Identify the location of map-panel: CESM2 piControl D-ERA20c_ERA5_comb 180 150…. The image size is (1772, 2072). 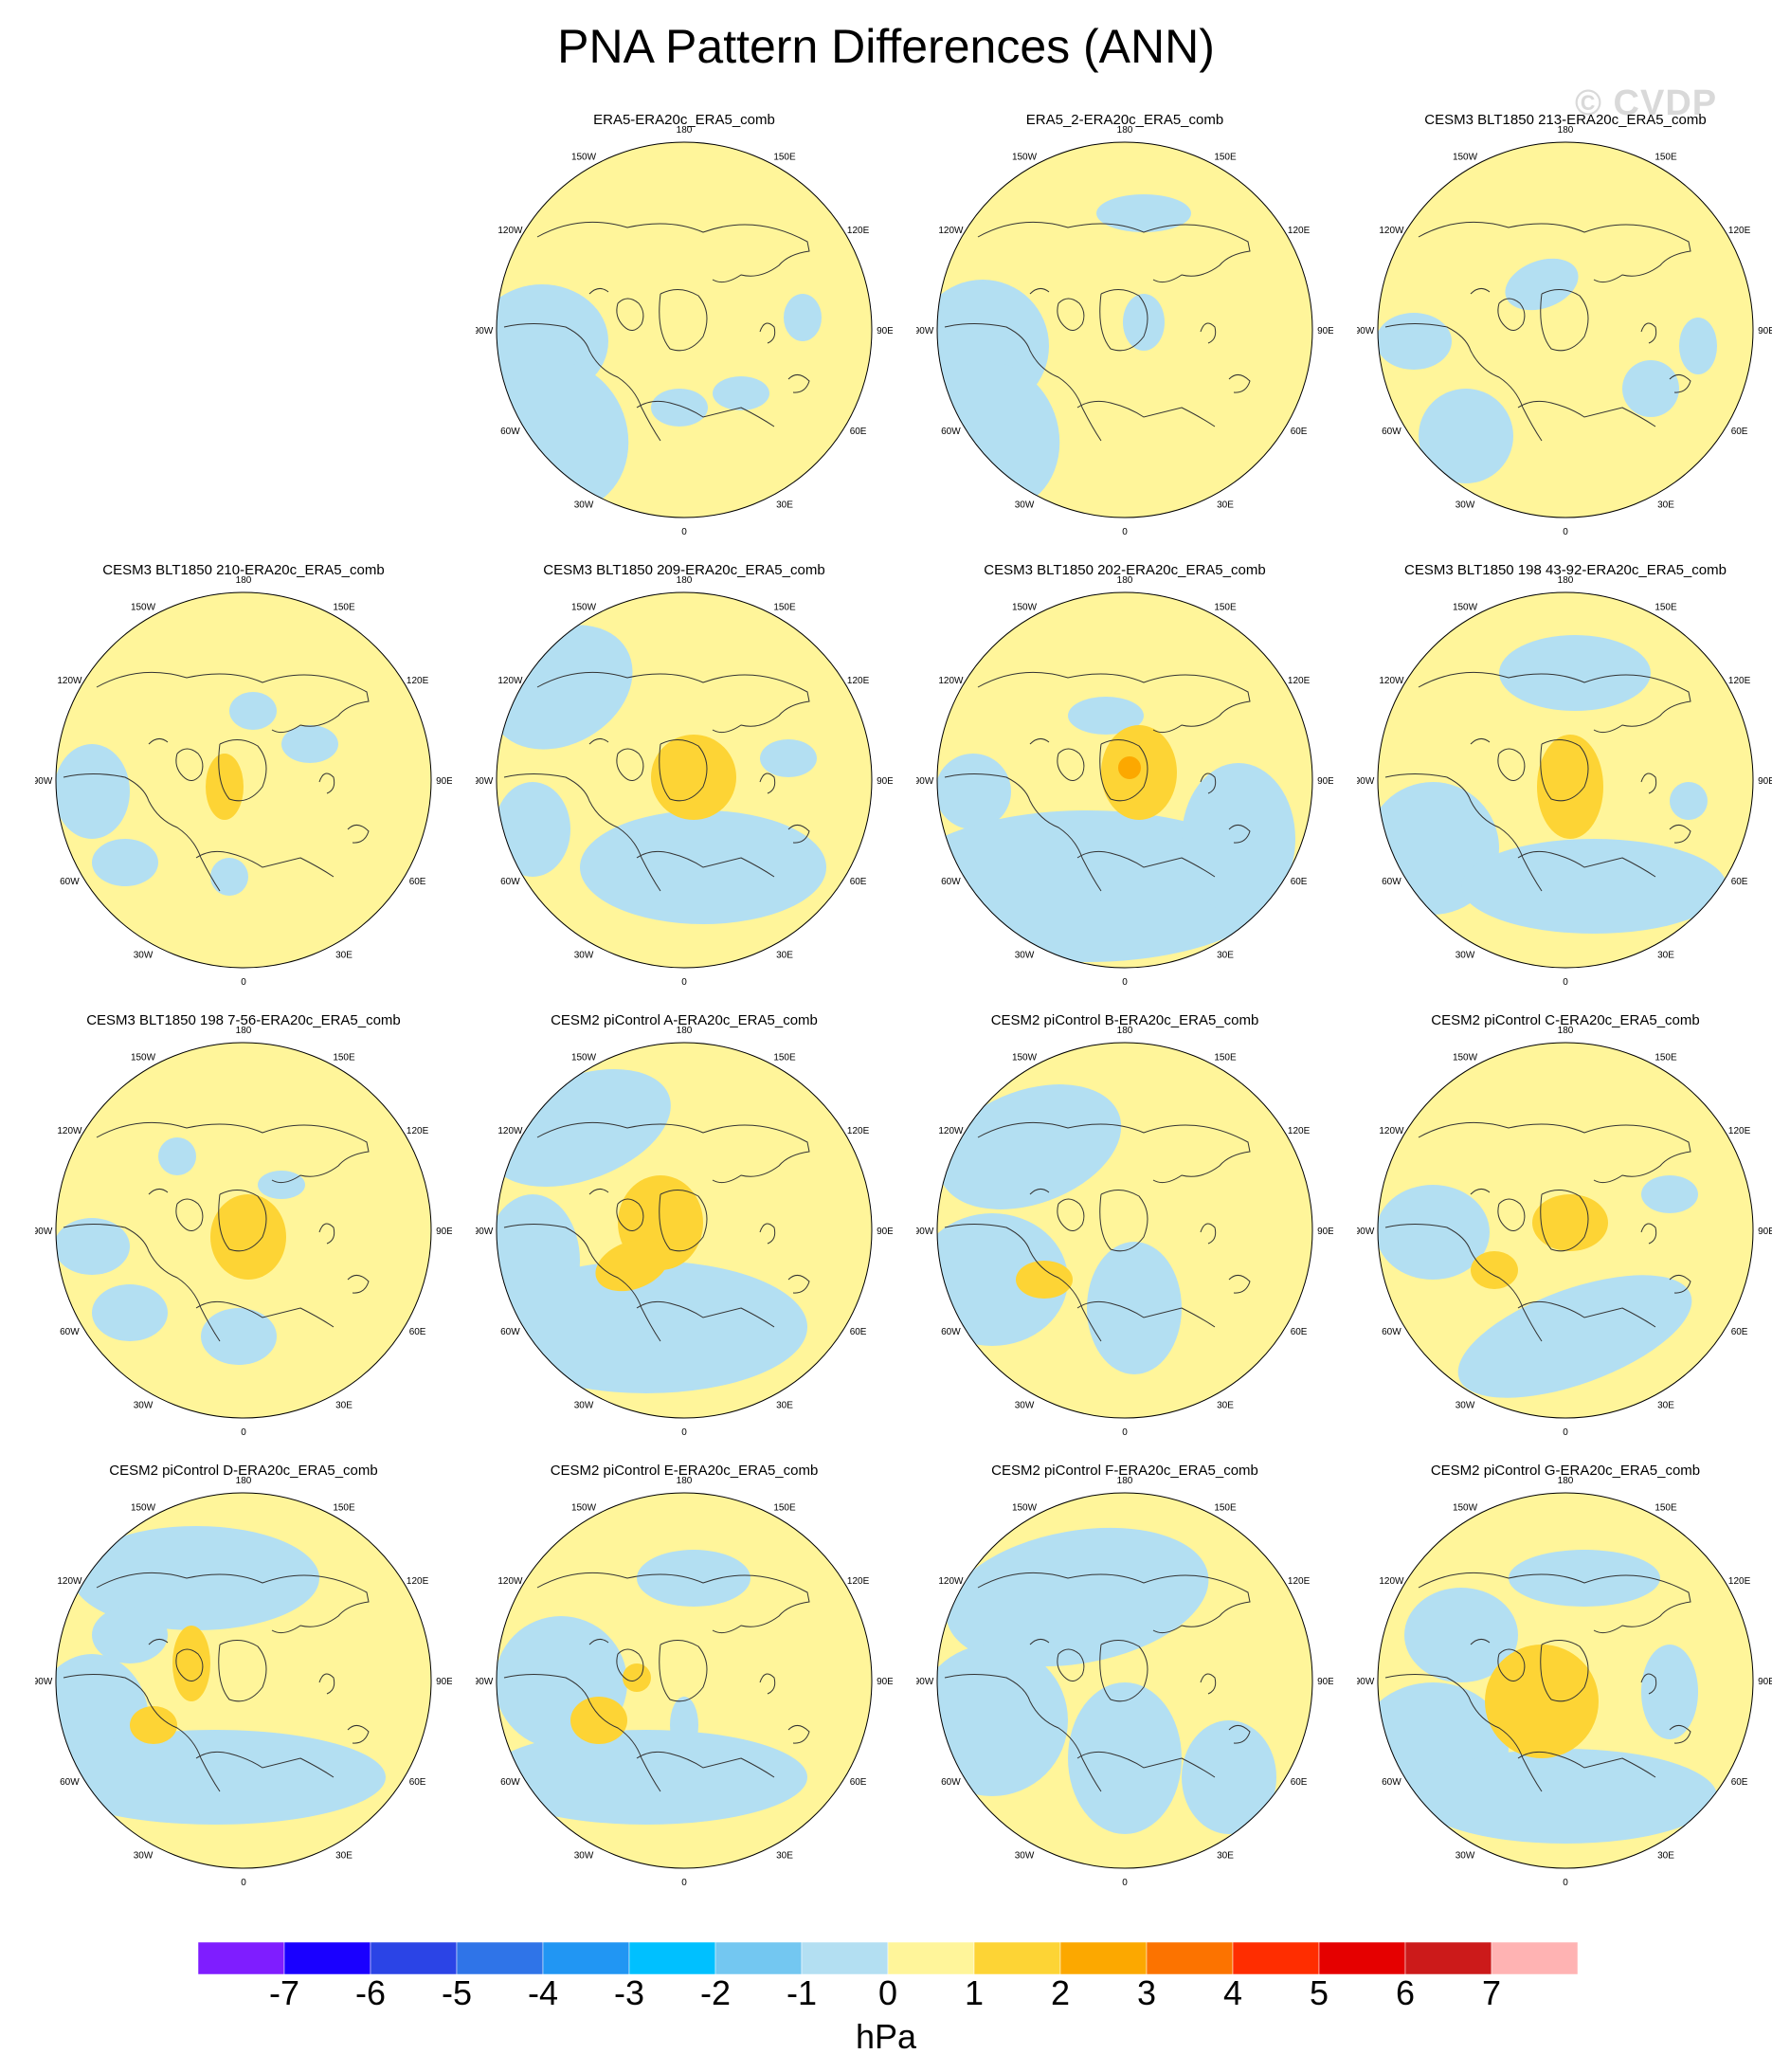
(243, 1685).